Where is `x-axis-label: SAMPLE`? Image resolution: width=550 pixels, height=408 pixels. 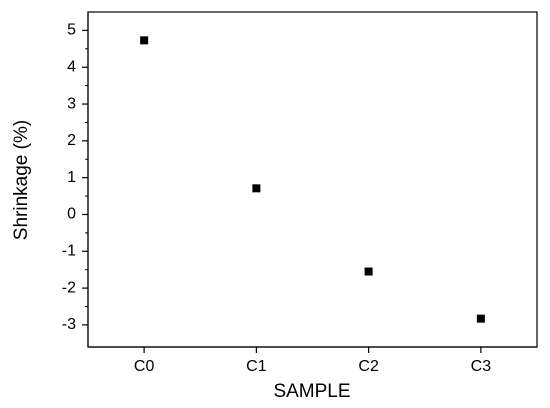
x-axis-label: SAMPLE is located at coordinates (311, 391).